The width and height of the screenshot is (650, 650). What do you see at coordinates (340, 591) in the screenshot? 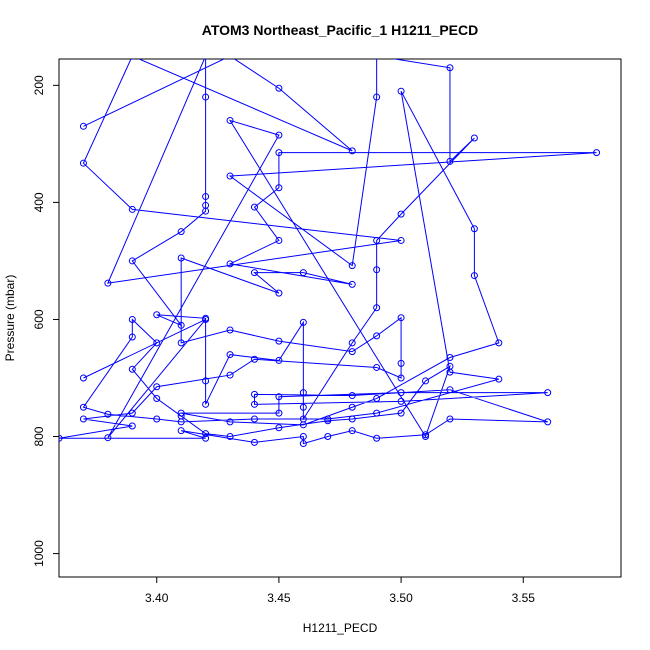
I see `x-axis: 3.40 3.45 3.50 3.55` at bounding box center [340, 591].